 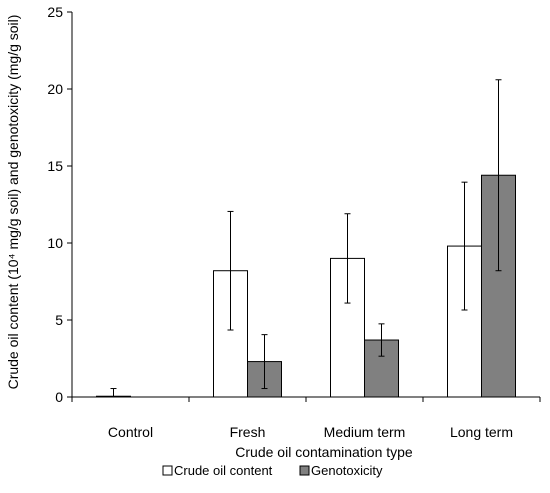 What do you see at coordinates (59, 320) in the screenshot?
I see `y-tick-label: 5` at bounding box center [59, 320].